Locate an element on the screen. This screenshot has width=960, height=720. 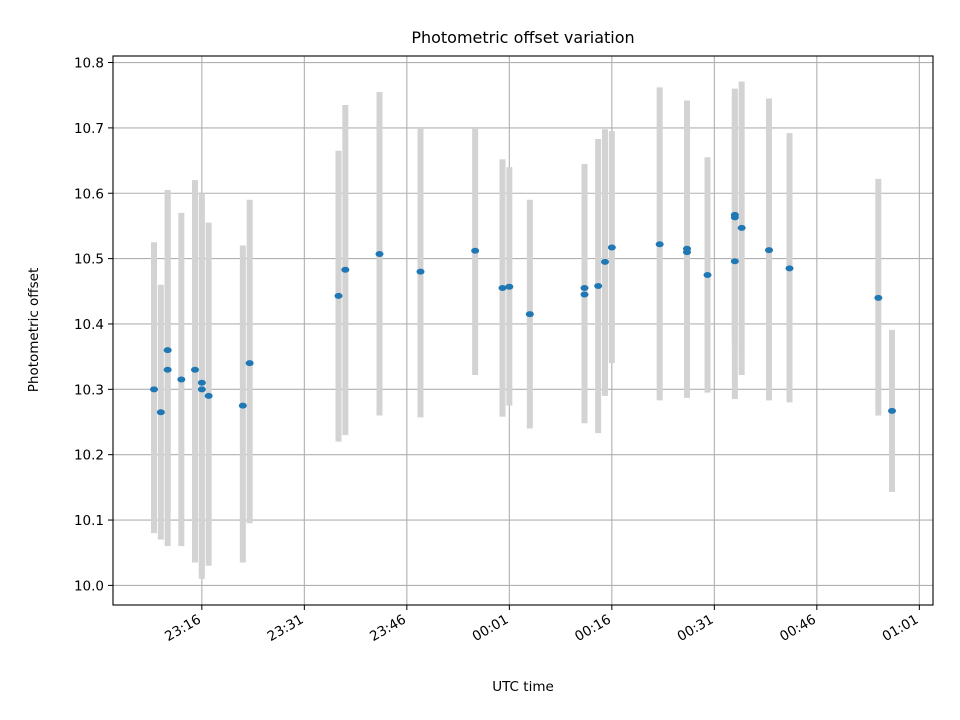
y-tick-label: 10.7 is located at coordinates (89, 129).